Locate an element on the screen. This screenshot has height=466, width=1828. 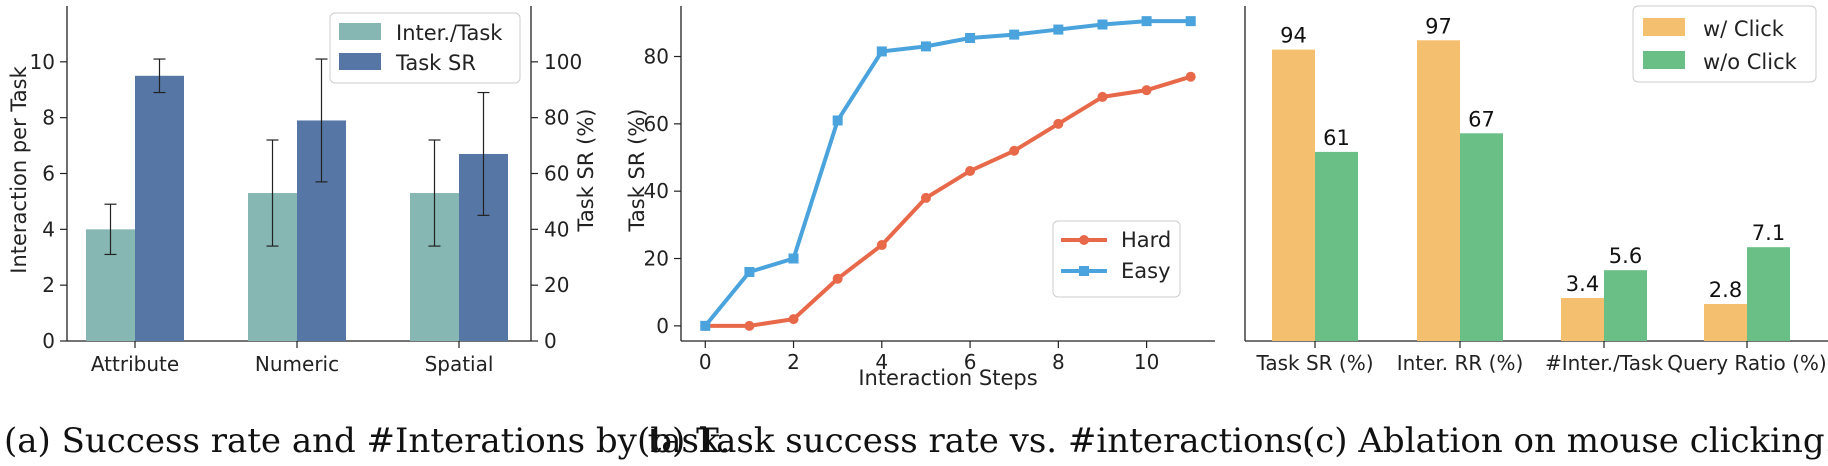
panel-a-left-tick-label: 8 is located at coordinates (48, 118).